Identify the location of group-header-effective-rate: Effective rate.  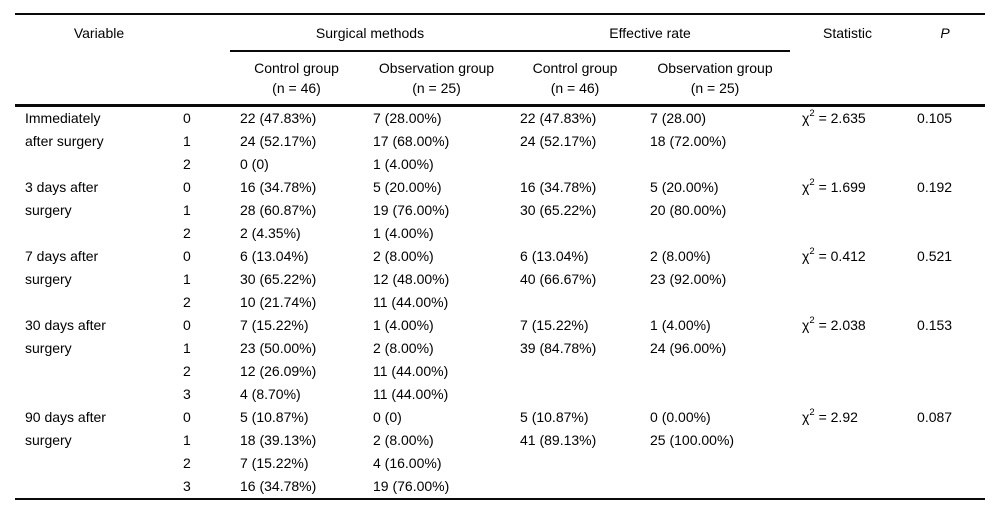
(650, 33).